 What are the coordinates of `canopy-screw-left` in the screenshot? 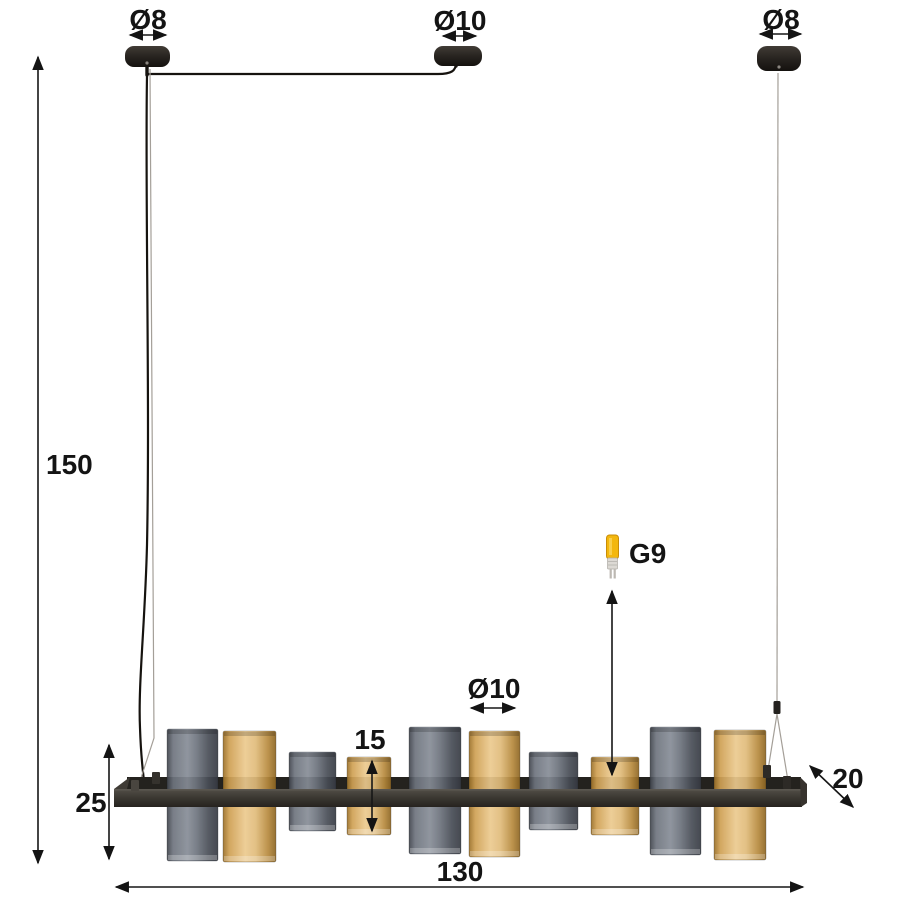 It's located at (147, 63).